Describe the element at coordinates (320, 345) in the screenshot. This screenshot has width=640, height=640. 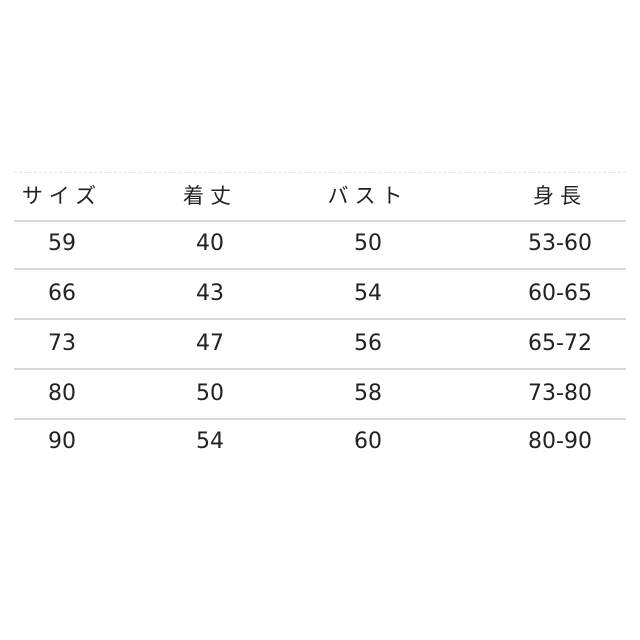
I see `table-row: 73 47 56 65-72` at that location.